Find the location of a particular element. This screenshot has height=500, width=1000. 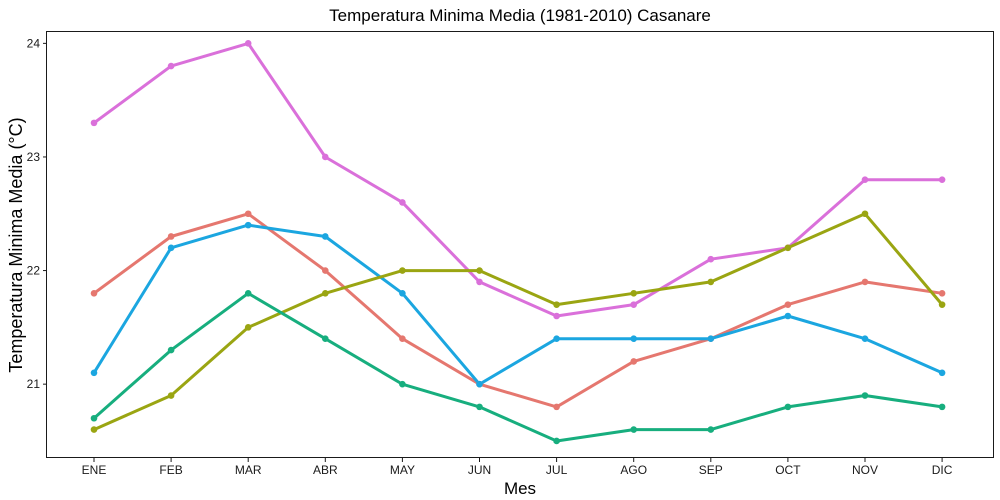

x-tick-label: ABR is located at coordinates (325, 470).